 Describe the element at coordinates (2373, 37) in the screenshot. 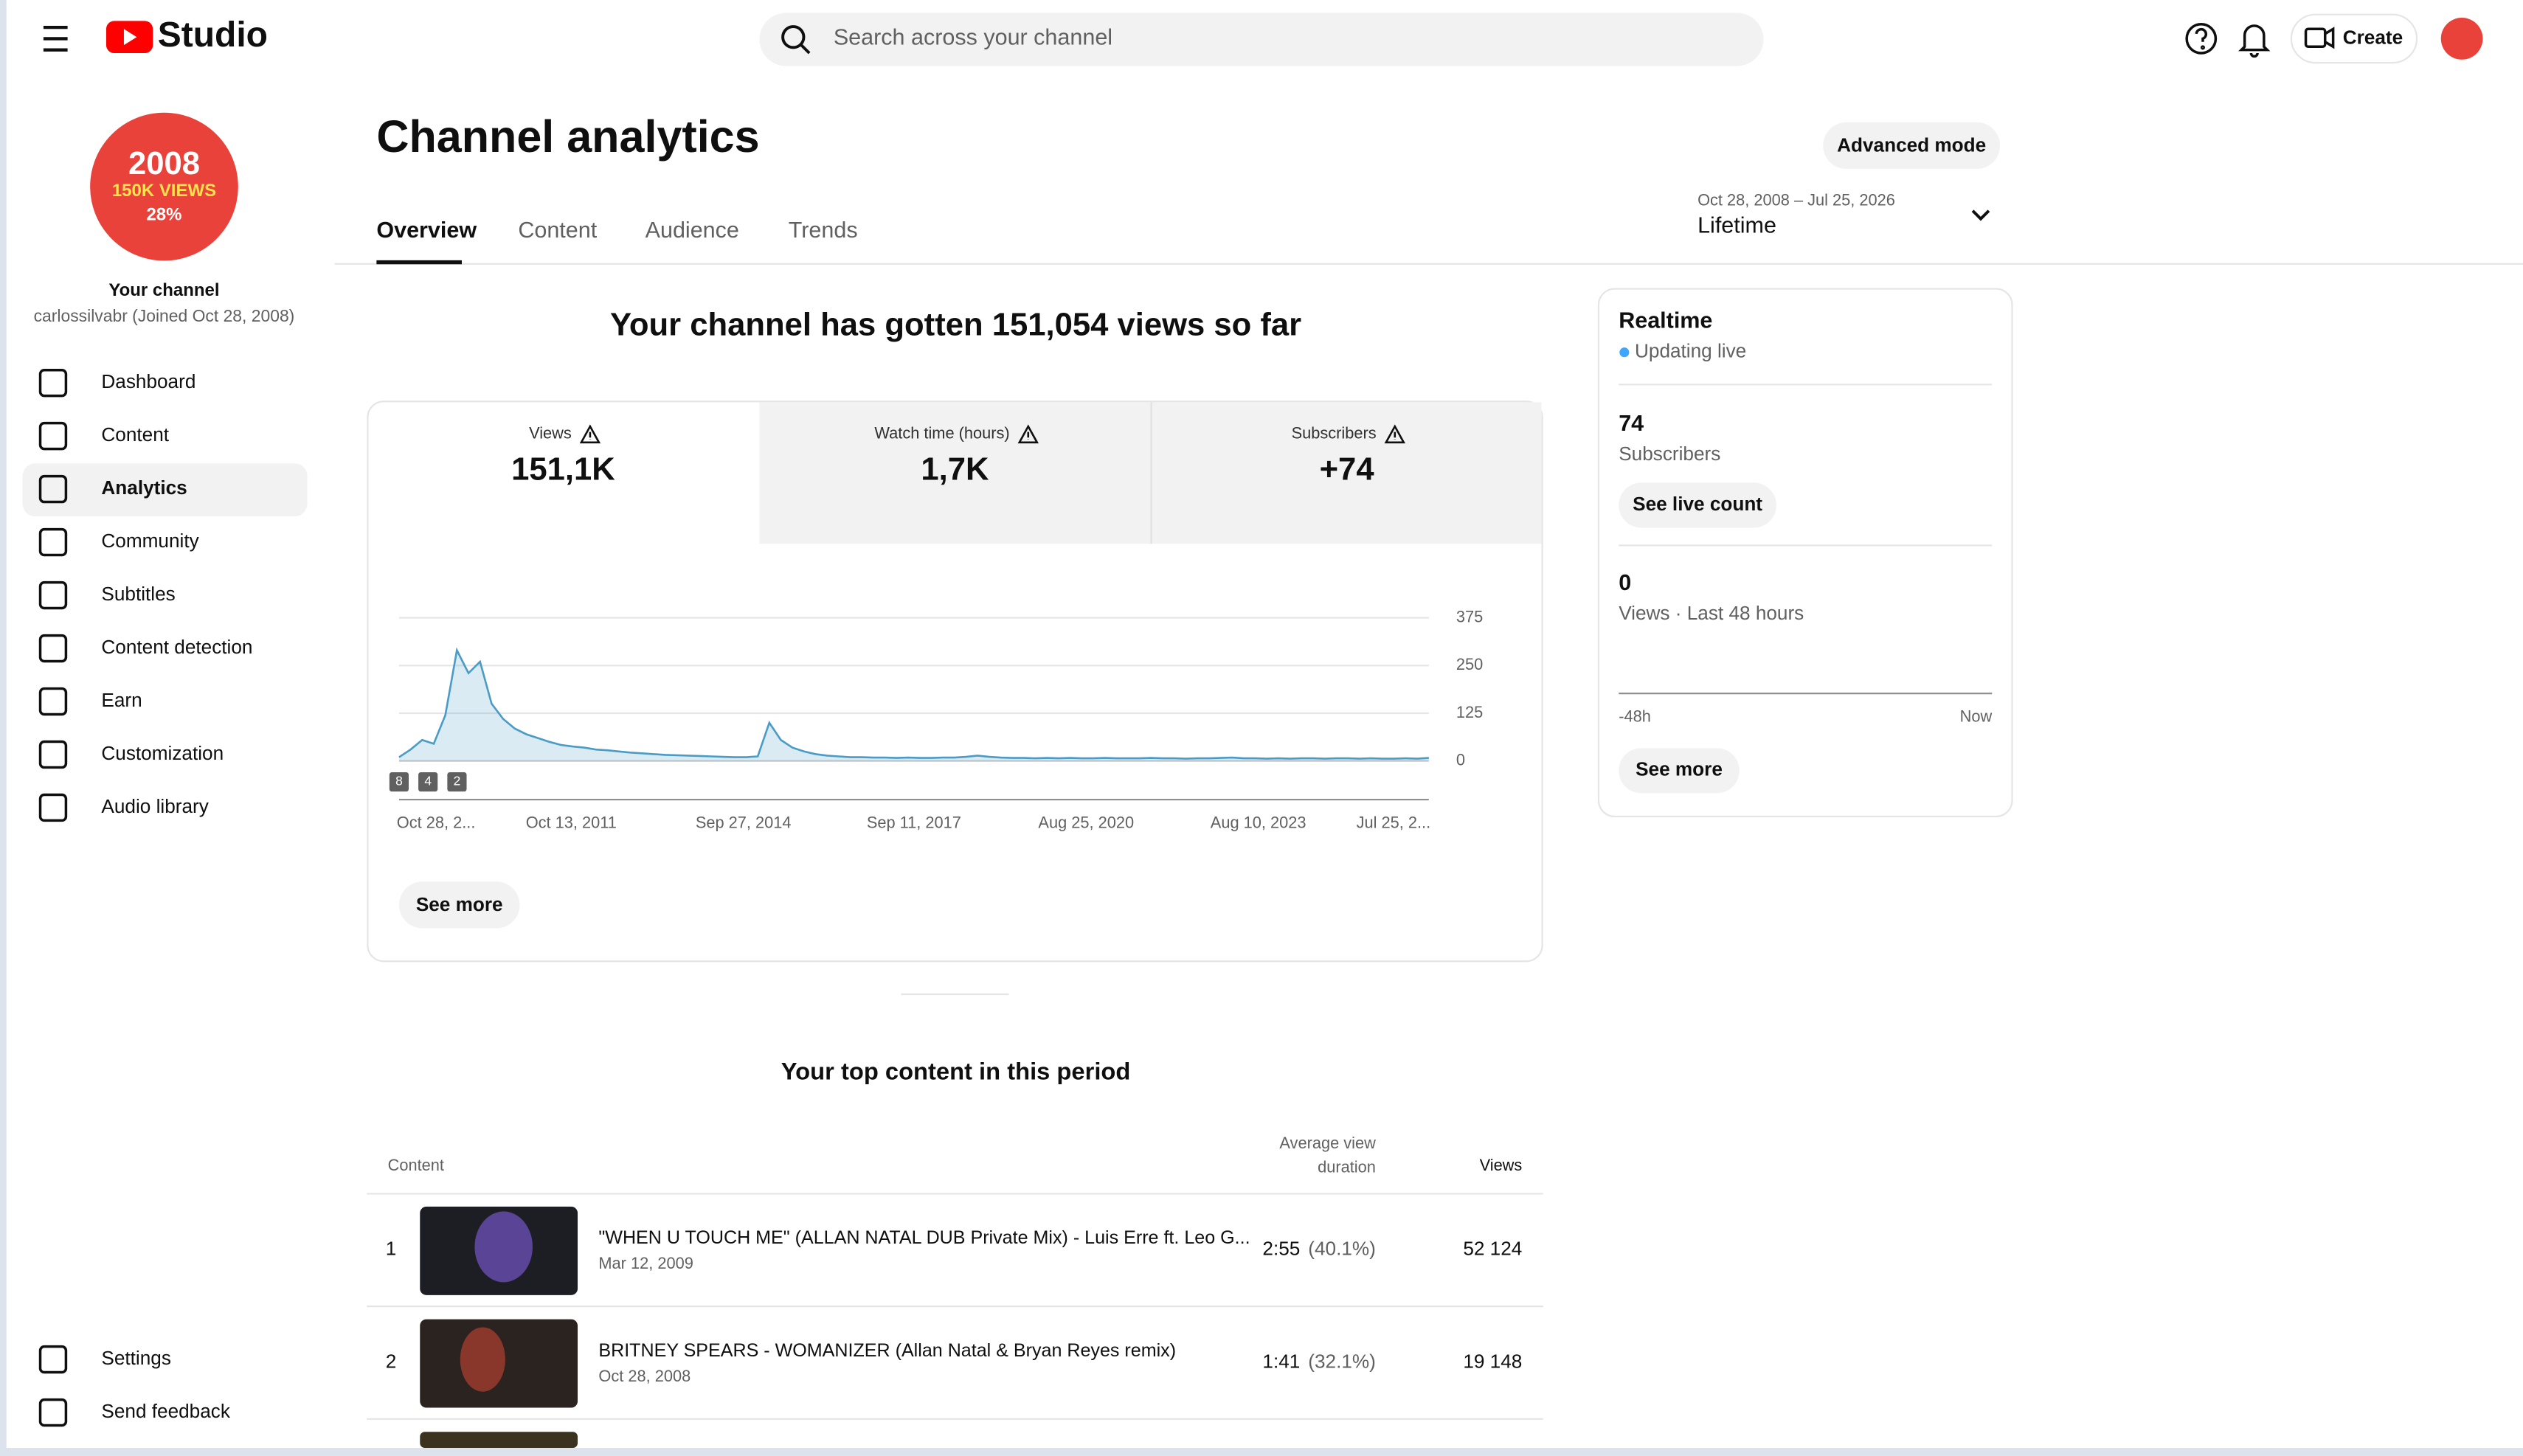

I see `create-label: Create` at that location.